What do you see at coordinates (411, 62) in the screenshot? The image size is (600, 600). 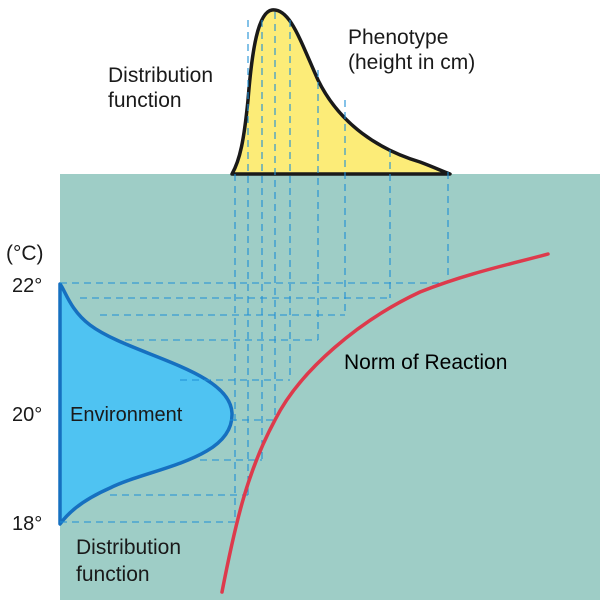 I see `phenotype-label-line2: (height in cm)` at bounding box center [411, 62].